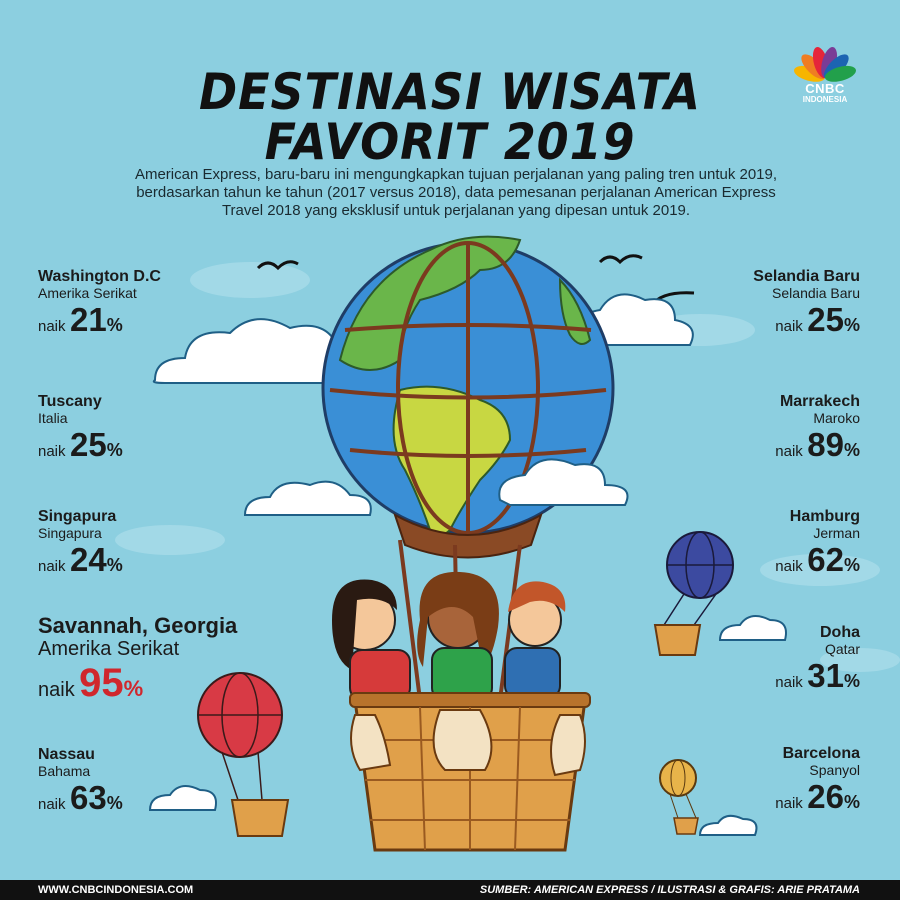 The width and height of the screenshot is (900, 900). I want to click on city-name: Washington D.C, so click(99, 276).